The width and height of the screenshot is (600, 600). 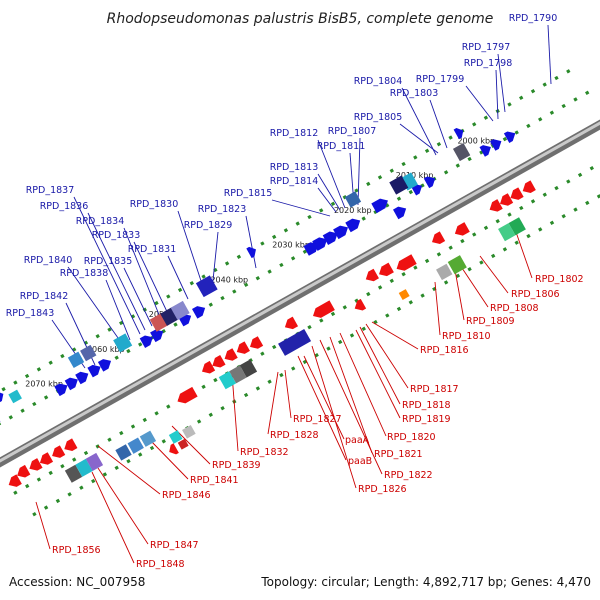 I want to click on accession-text: Accession: NC_007958, so click(x=77, y=582).